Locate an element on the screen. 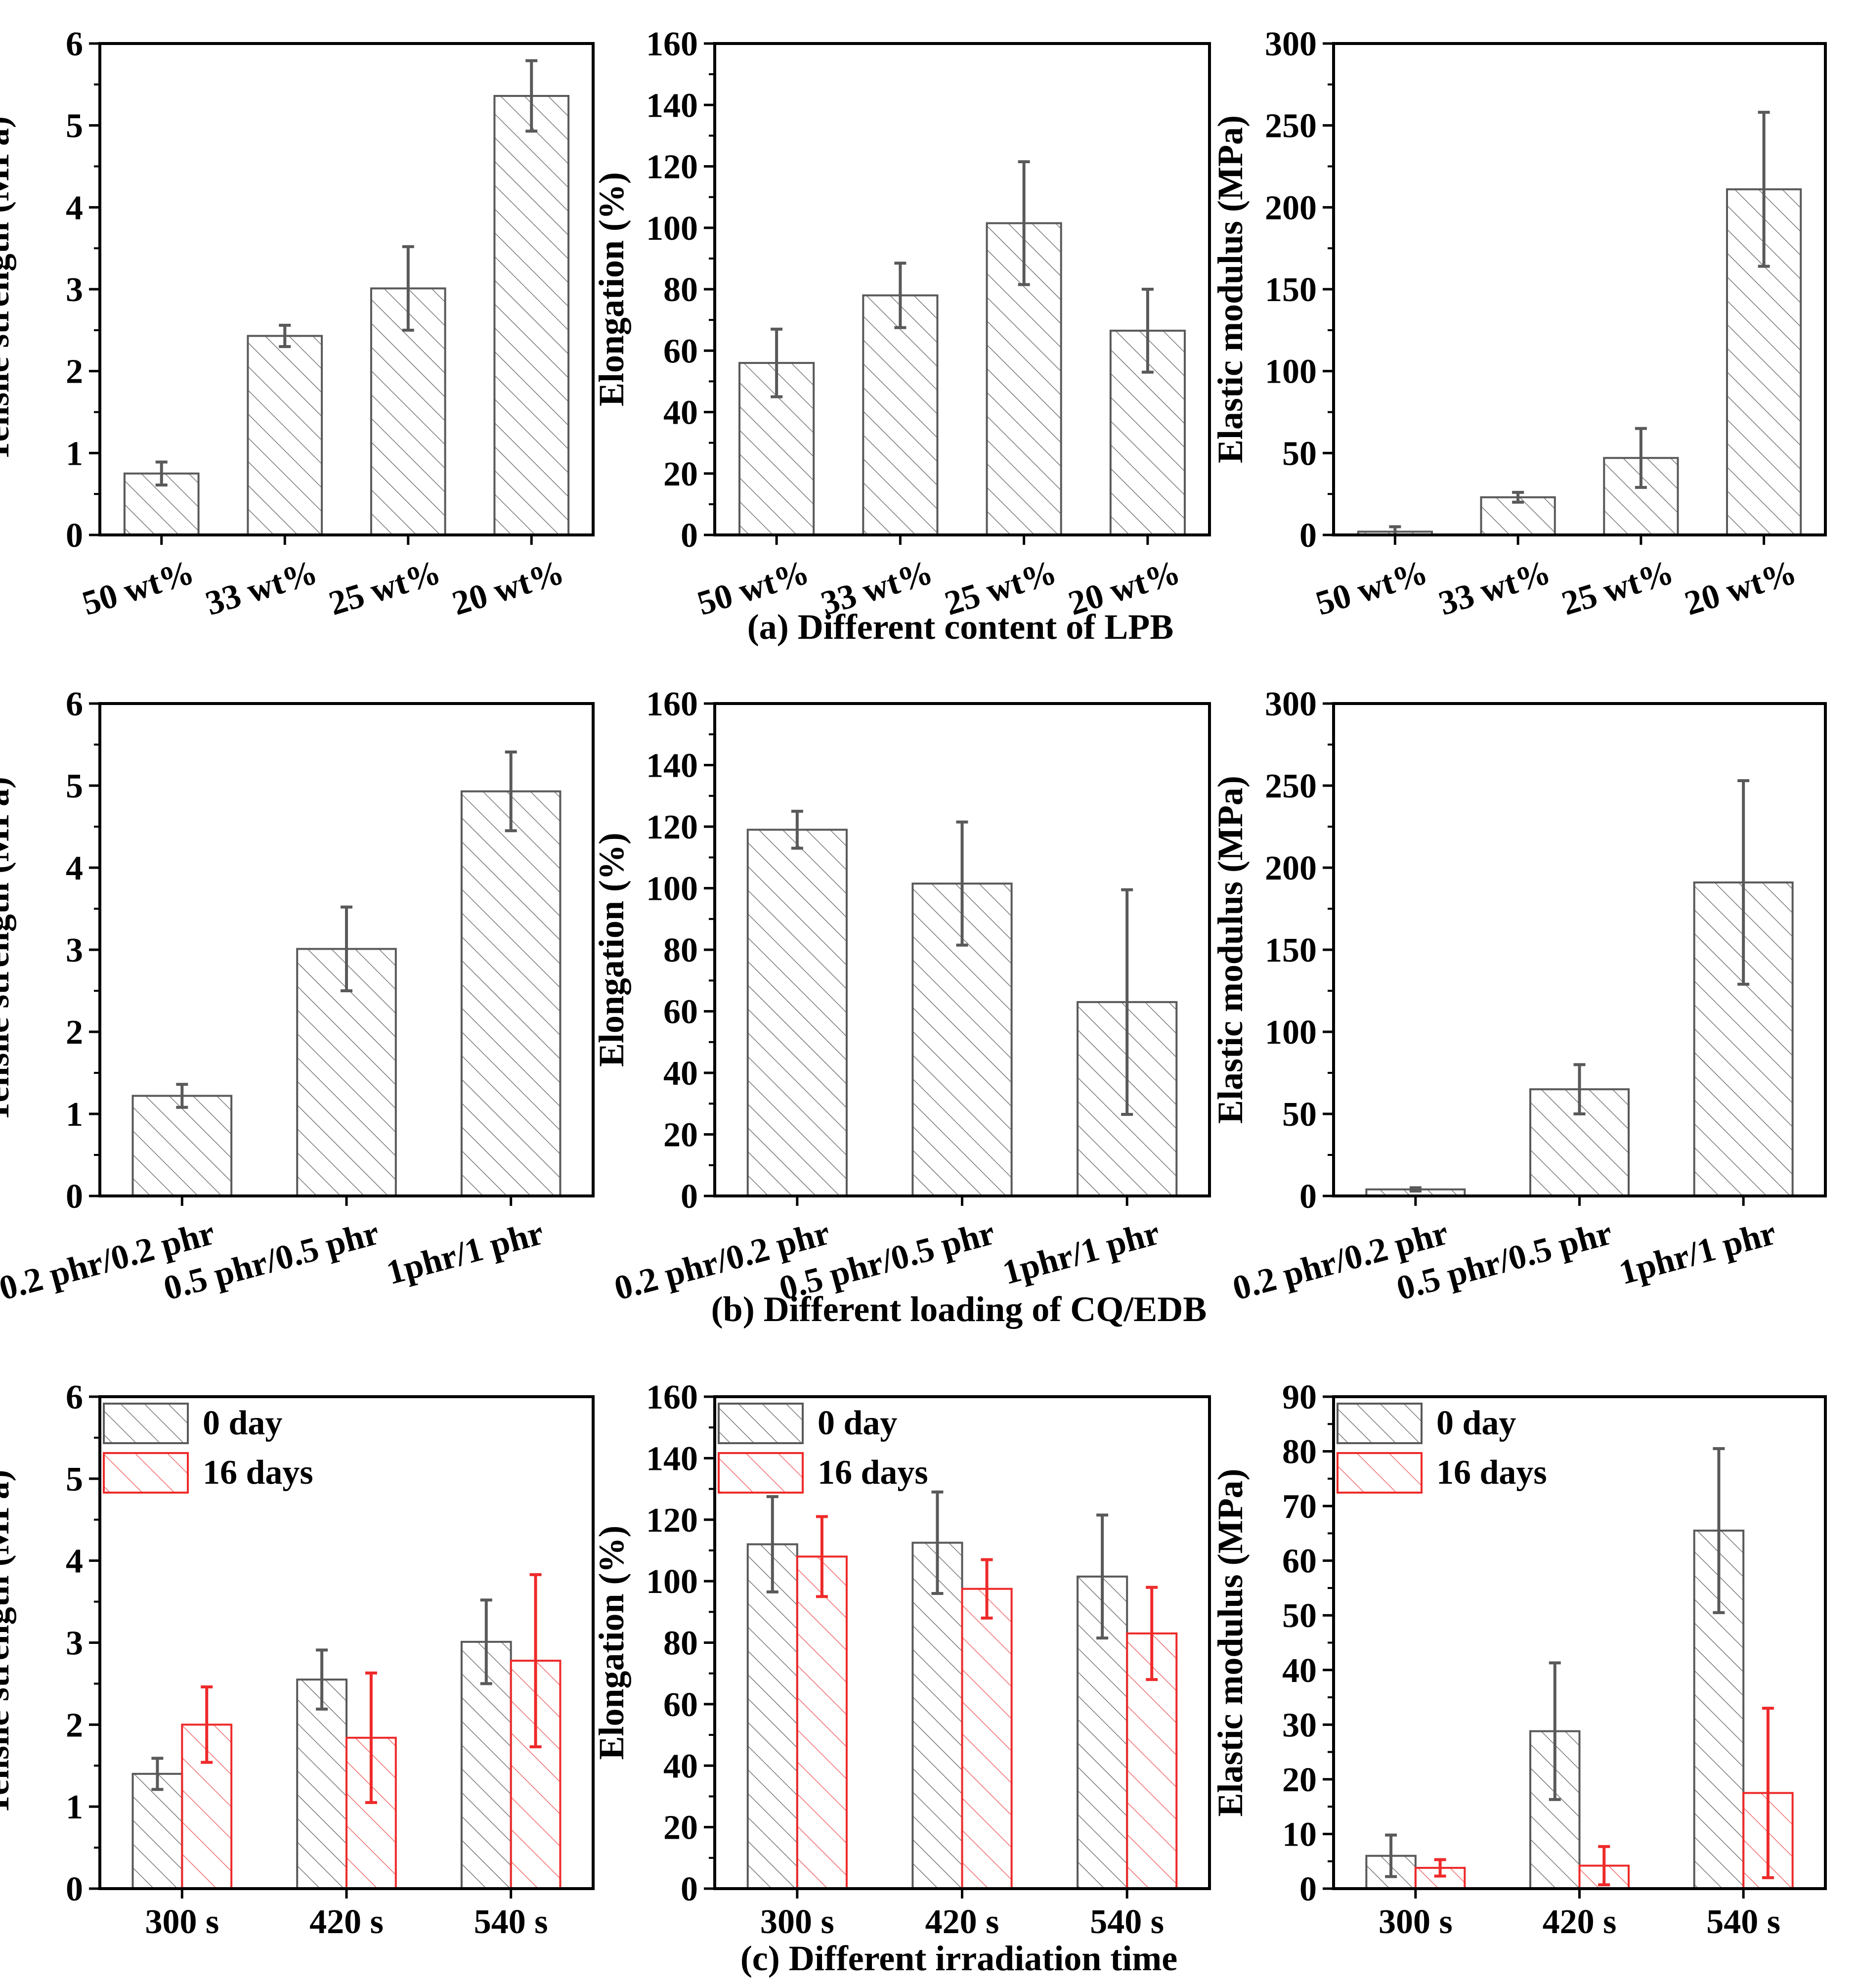  y-tick-label: 90 is located at coordinates (1299, 1397).